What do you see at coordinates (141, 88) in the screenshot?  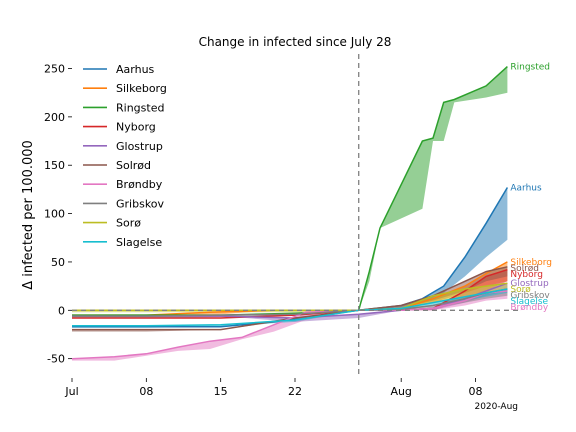 I see `legend-label-1: Silkeborg` at bounding box center [141, 88].